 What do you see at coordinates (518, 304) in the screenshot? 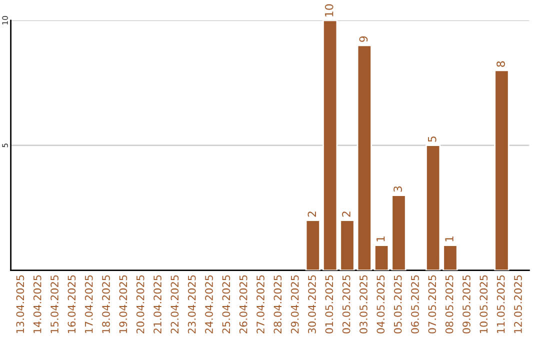
I see `x-tick-label: 12.05.2025` at bounding box center [518, 304].